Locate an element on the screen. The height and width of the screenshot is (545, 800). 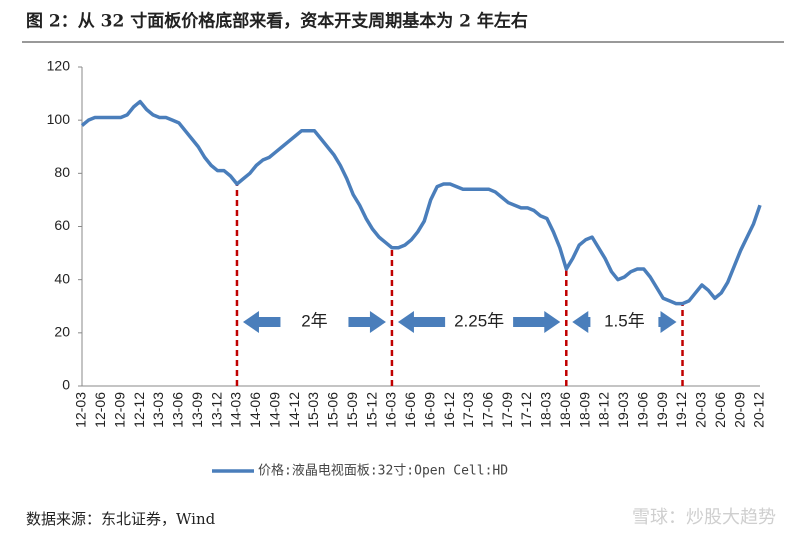
x-tick-label: 17-12 is located at coordinates (526, 410).